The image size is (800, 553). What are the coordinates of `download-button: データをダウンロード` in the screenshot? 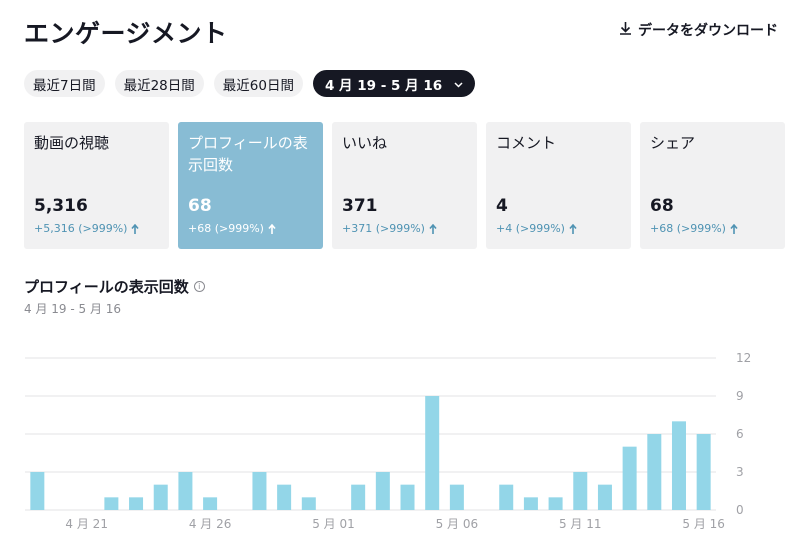 It's located at (698, 30).